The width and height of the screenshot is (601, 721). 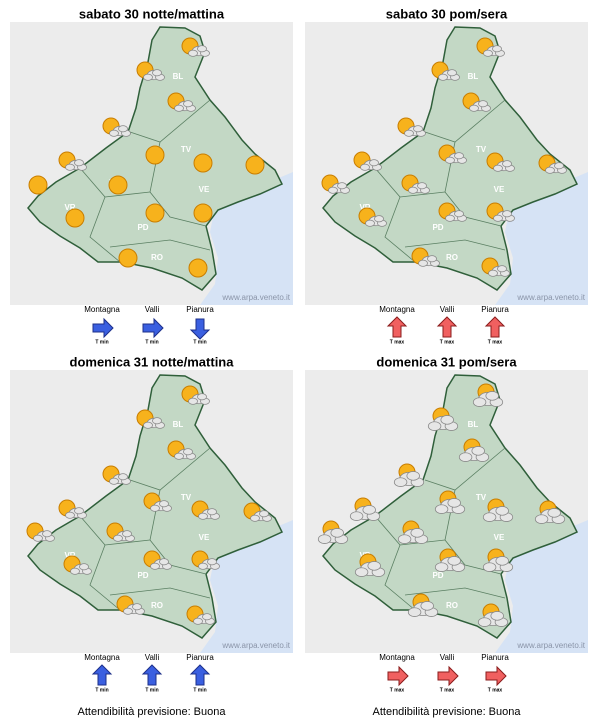 I want to click on province-label: VR, so click(x=69, y=555).